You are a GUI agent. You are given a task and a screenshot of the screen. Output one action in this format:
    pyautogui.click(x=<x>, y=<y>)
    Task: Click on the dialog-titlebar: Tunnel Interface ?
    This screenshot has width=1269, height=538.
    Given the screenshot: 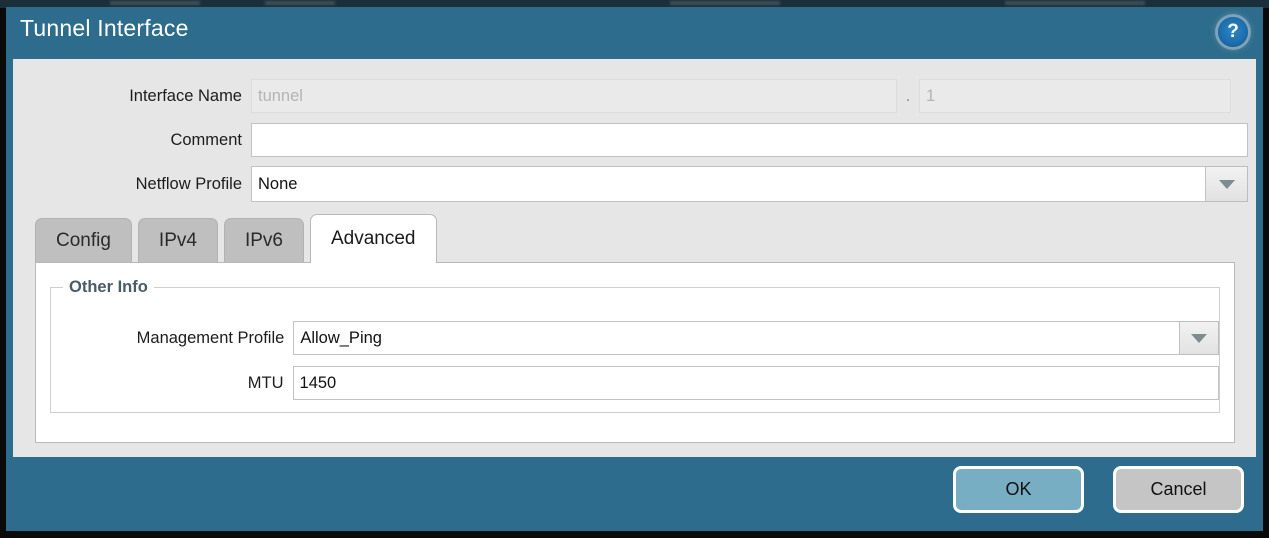 What is the action you would take?
    pyautogui.click(x=634, y=33)
    